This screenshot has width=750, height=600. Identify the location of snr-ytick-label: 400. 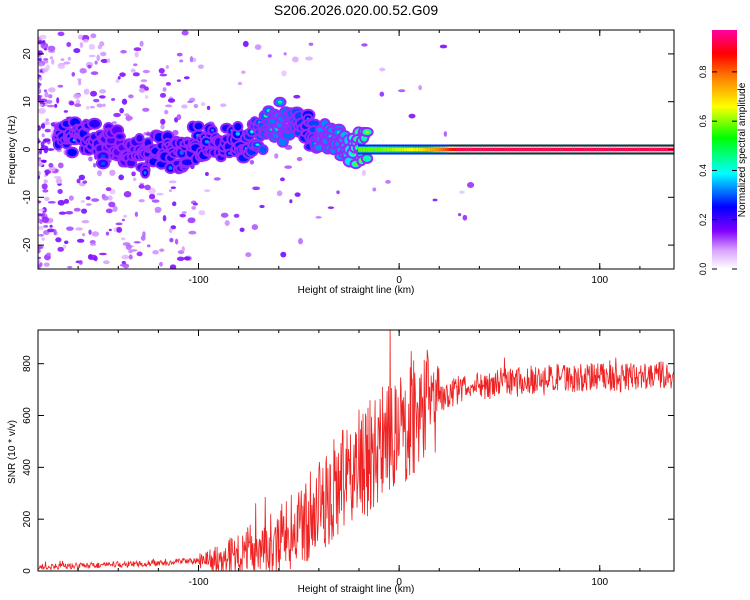
(27, 467).